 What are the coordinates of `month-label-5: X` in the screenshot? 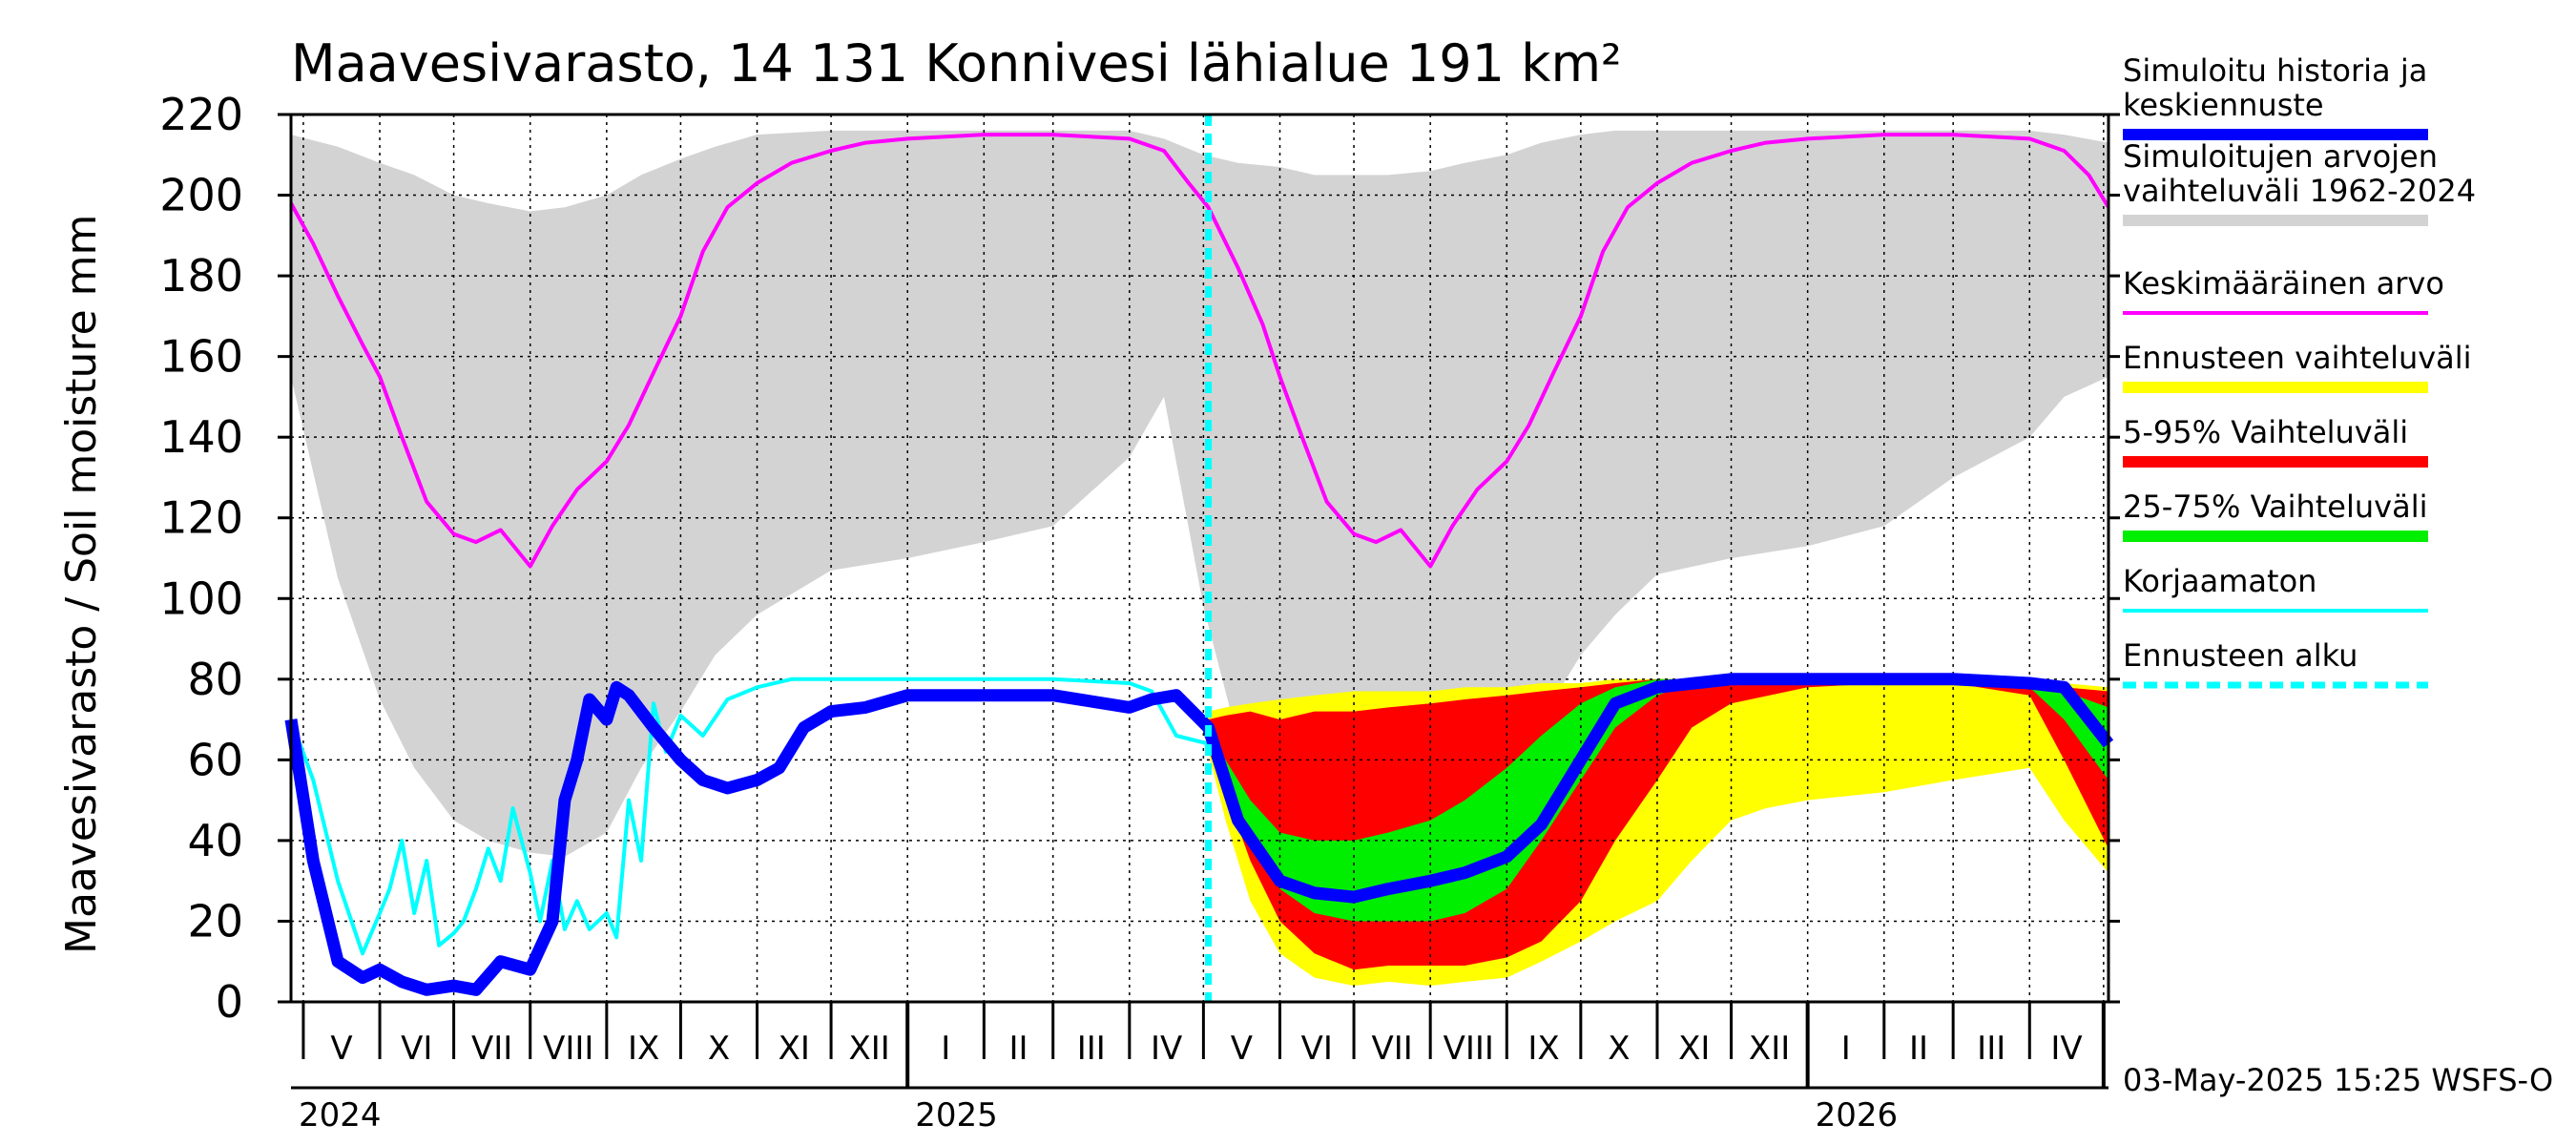 It's located at (719, 1049).